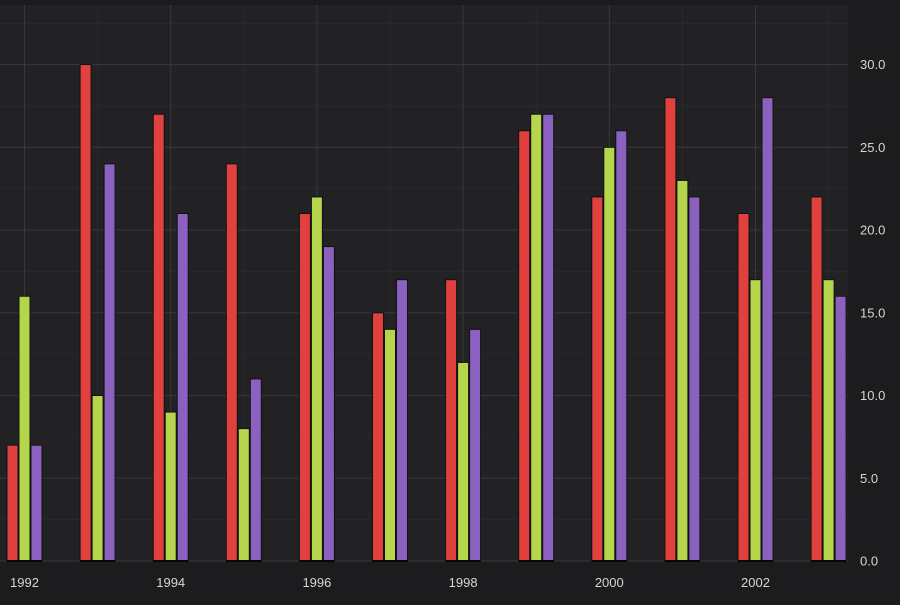  Describe the element at coordinates (109, 362) in the screenshot. I see `bar-series-3-1993` at that location.